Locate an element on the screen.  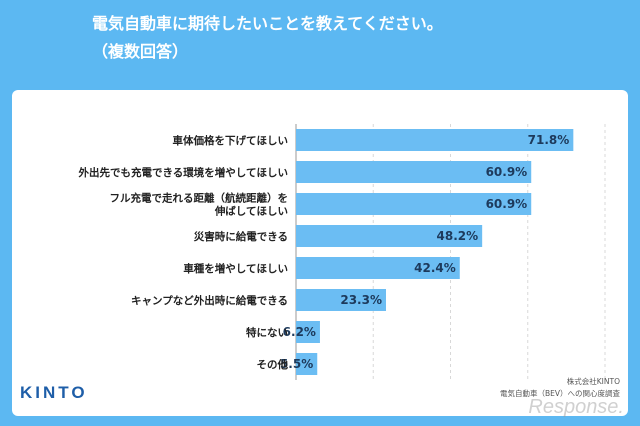
category-label: 特にない is located at coordinates (267, 332).